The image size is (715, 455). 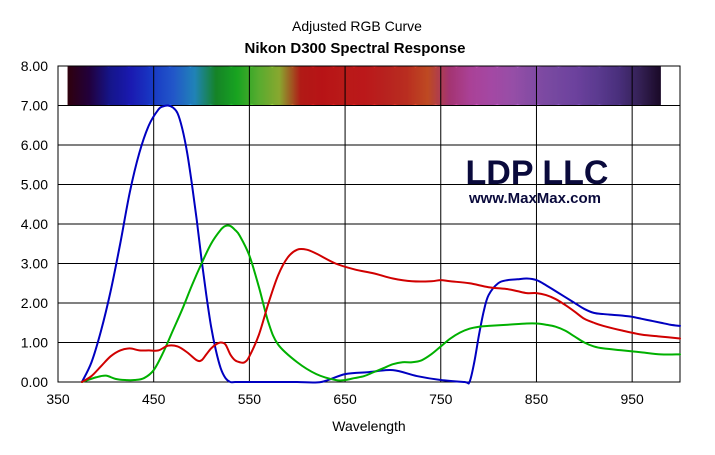 What do you see at coordinates (34, 66) in the screenshot?
I see `y-tick-label: 8.00` at bounding box center [34, 66].